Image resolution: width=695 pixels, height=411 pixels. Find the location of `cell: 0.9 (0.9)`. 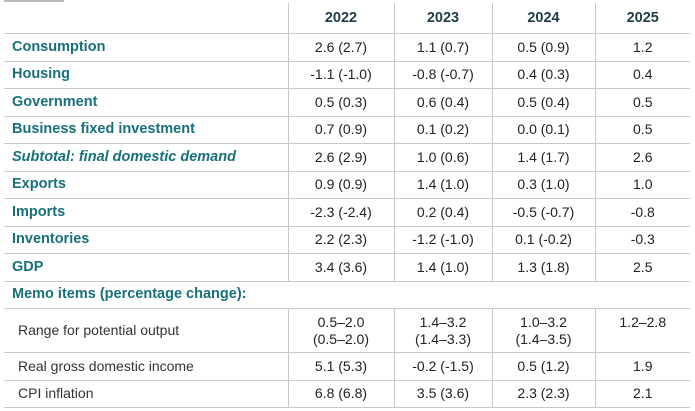

cell: 0.9 (0.9) is located at coordinates (340, 185).